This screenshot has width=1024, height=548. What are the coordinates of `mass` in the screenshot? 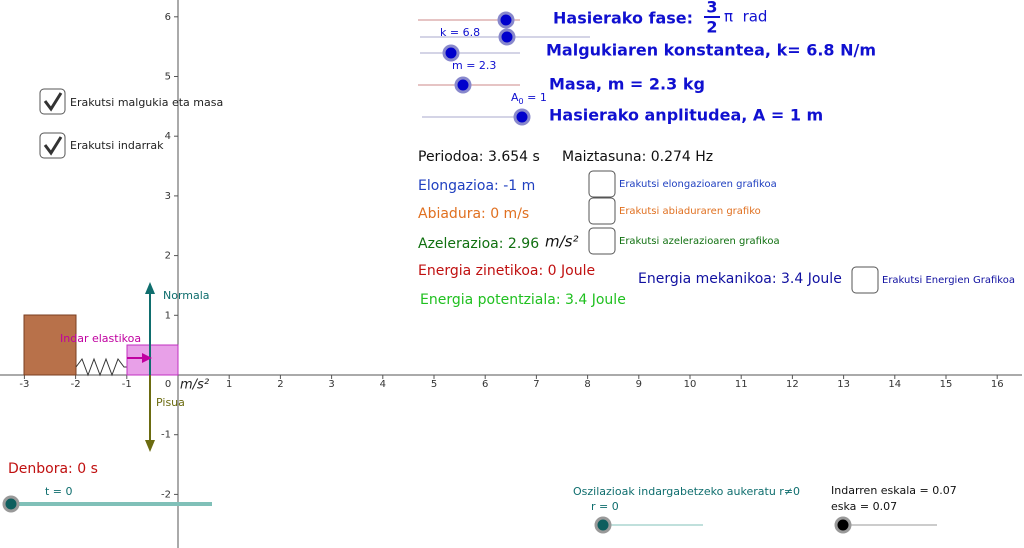 It's located at (152, 360).